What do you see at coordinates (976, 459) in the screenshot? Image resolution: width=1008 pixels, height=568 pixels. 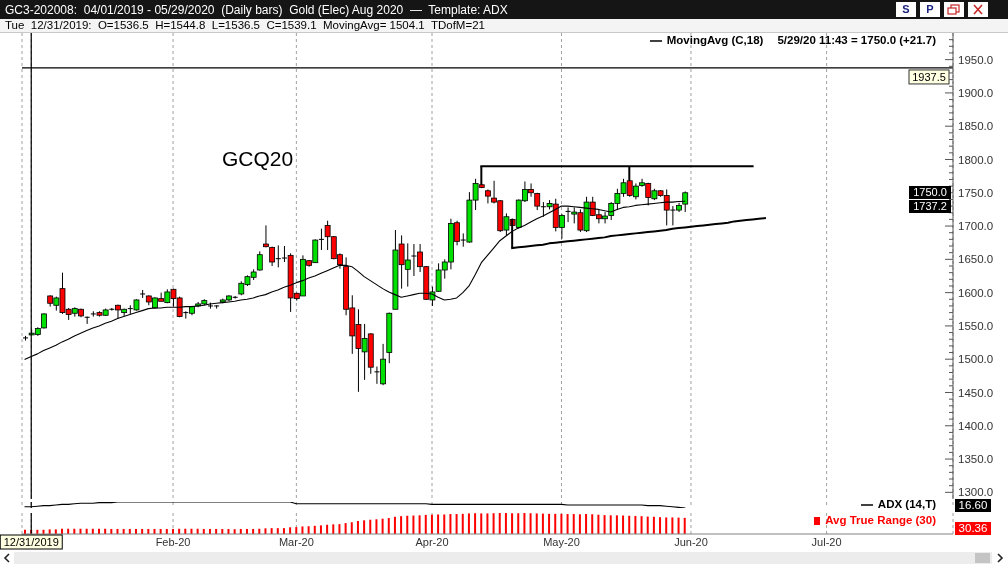 I see `y-tick-label: 1350.0` at bounding box center [976, 459].